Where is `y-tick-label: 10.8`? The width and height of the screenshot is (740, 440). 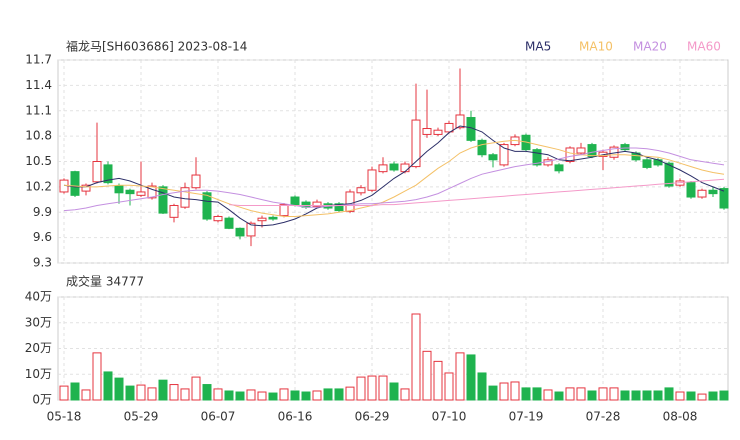 y-tick-label: 10.8 is located at coordinates (38, 136).